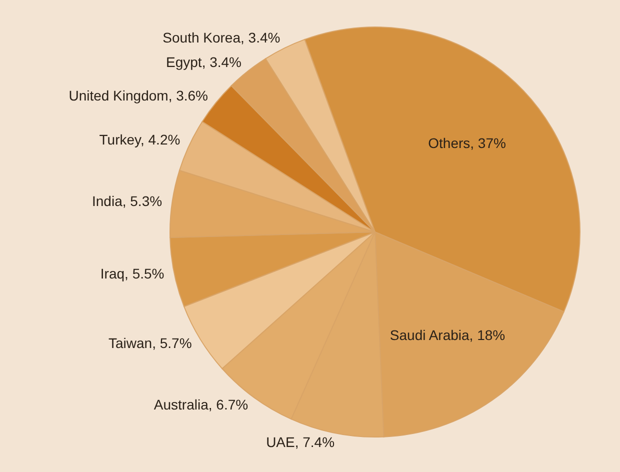  I want to click on slice-label: India, 5.3%, so click(127, 200).